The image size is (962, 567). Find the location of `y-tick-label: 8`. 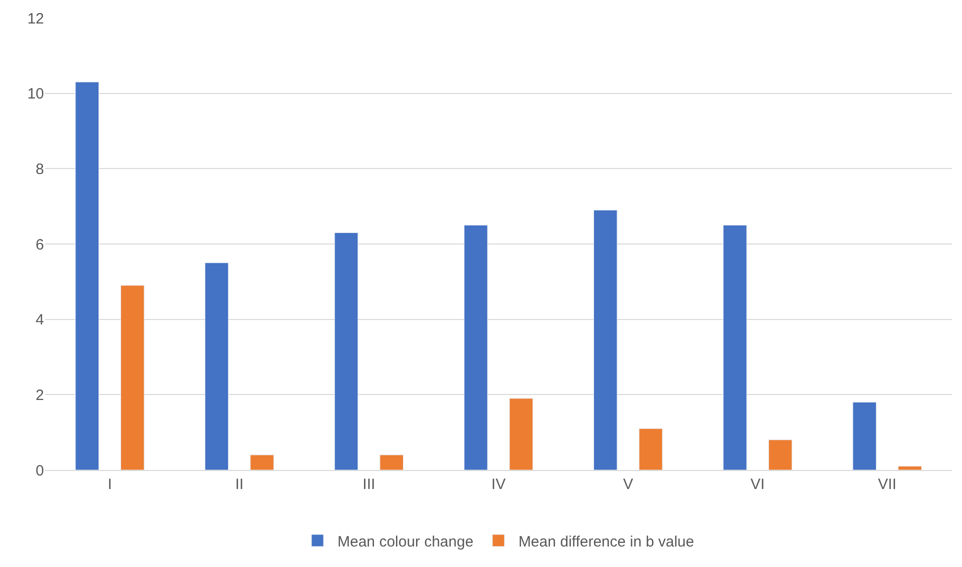

y-tick-label: 8 is located at coordinates (40, 169).